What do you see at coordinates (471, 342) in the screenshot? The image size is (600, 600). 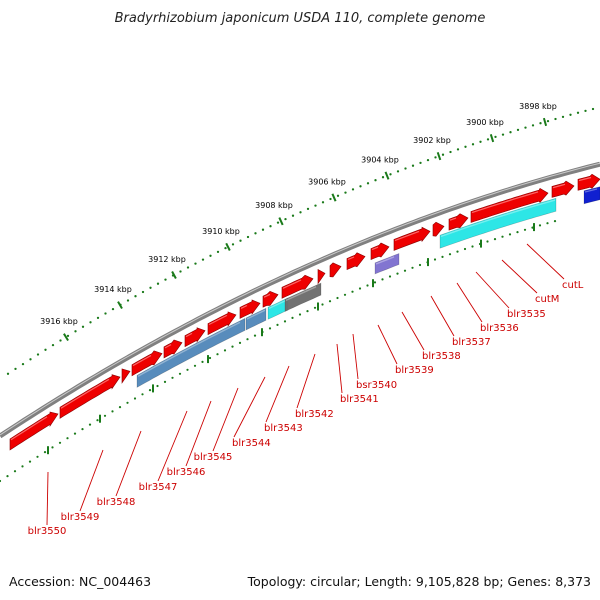 I see `gene-label: blr3537` at bounding box center [471, 342].